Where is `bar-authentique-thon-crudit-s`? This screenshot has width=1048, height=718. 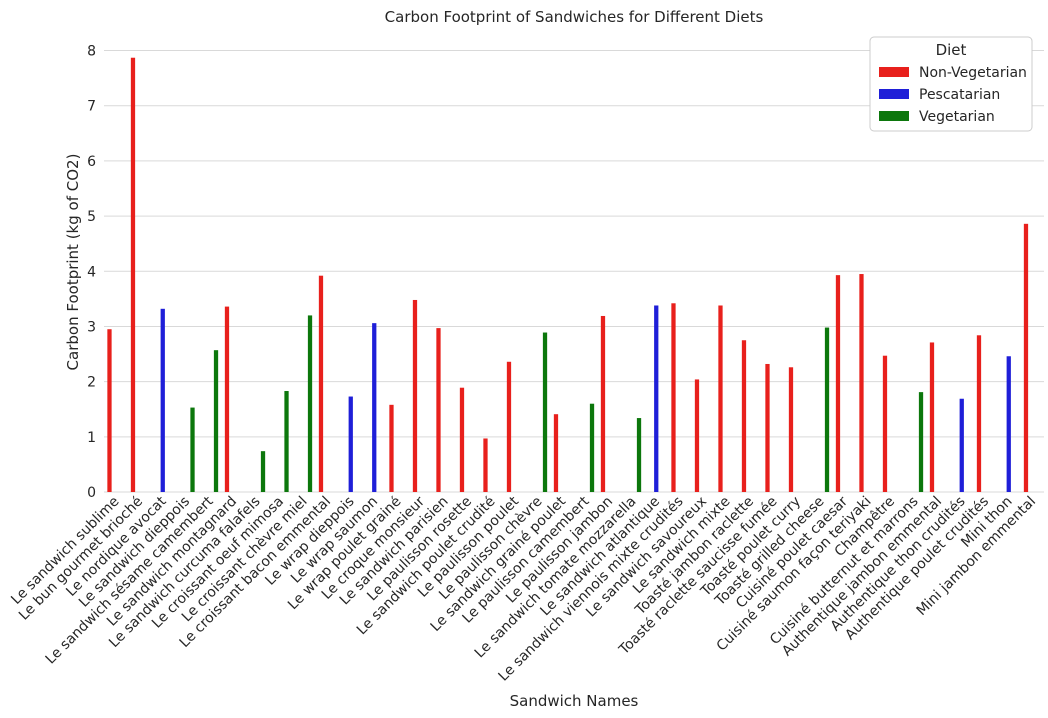 bar-authentique-thon-crudit-s is located at coordinates (961, 445).